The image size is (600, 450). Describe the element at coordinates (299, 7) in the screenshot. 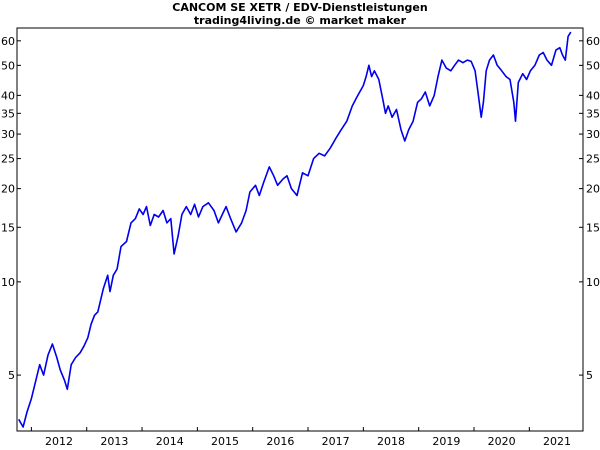

I see `chart-title: CANCOM SE XETR / EDV-Dienstleistungen` at that location.